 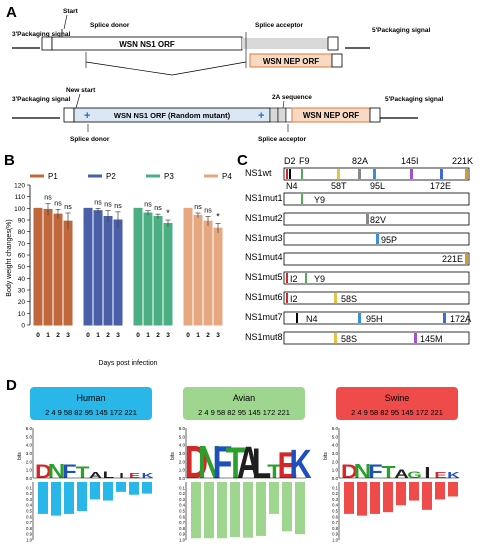 I want to click on y-tick-label: 50, so click(x=22, y=267).